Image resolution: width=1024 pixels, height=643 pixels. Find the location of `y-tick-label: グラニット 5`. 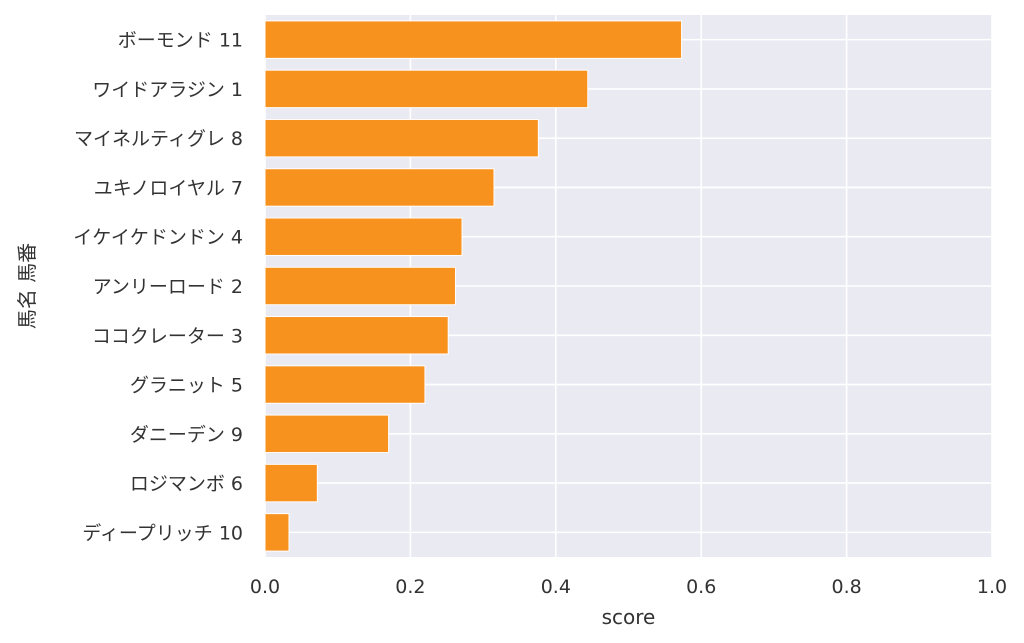

y-tick-label: グラニット 5 is located at coordinates (186, 386).